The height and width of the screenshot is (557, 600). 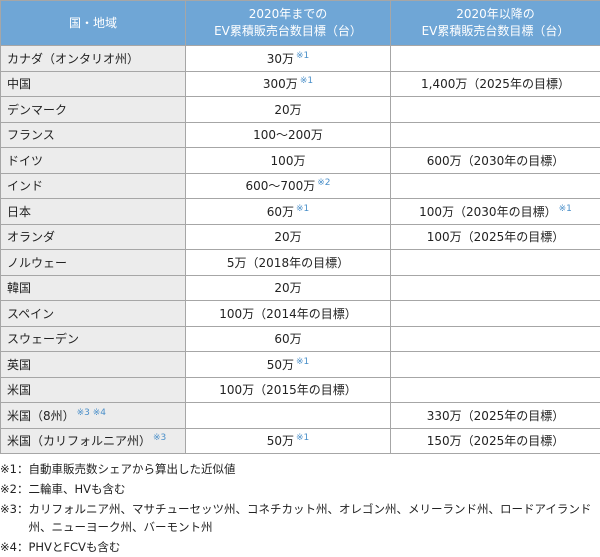 I want to click on table-cell: 100万, so click(x=288, y=160).